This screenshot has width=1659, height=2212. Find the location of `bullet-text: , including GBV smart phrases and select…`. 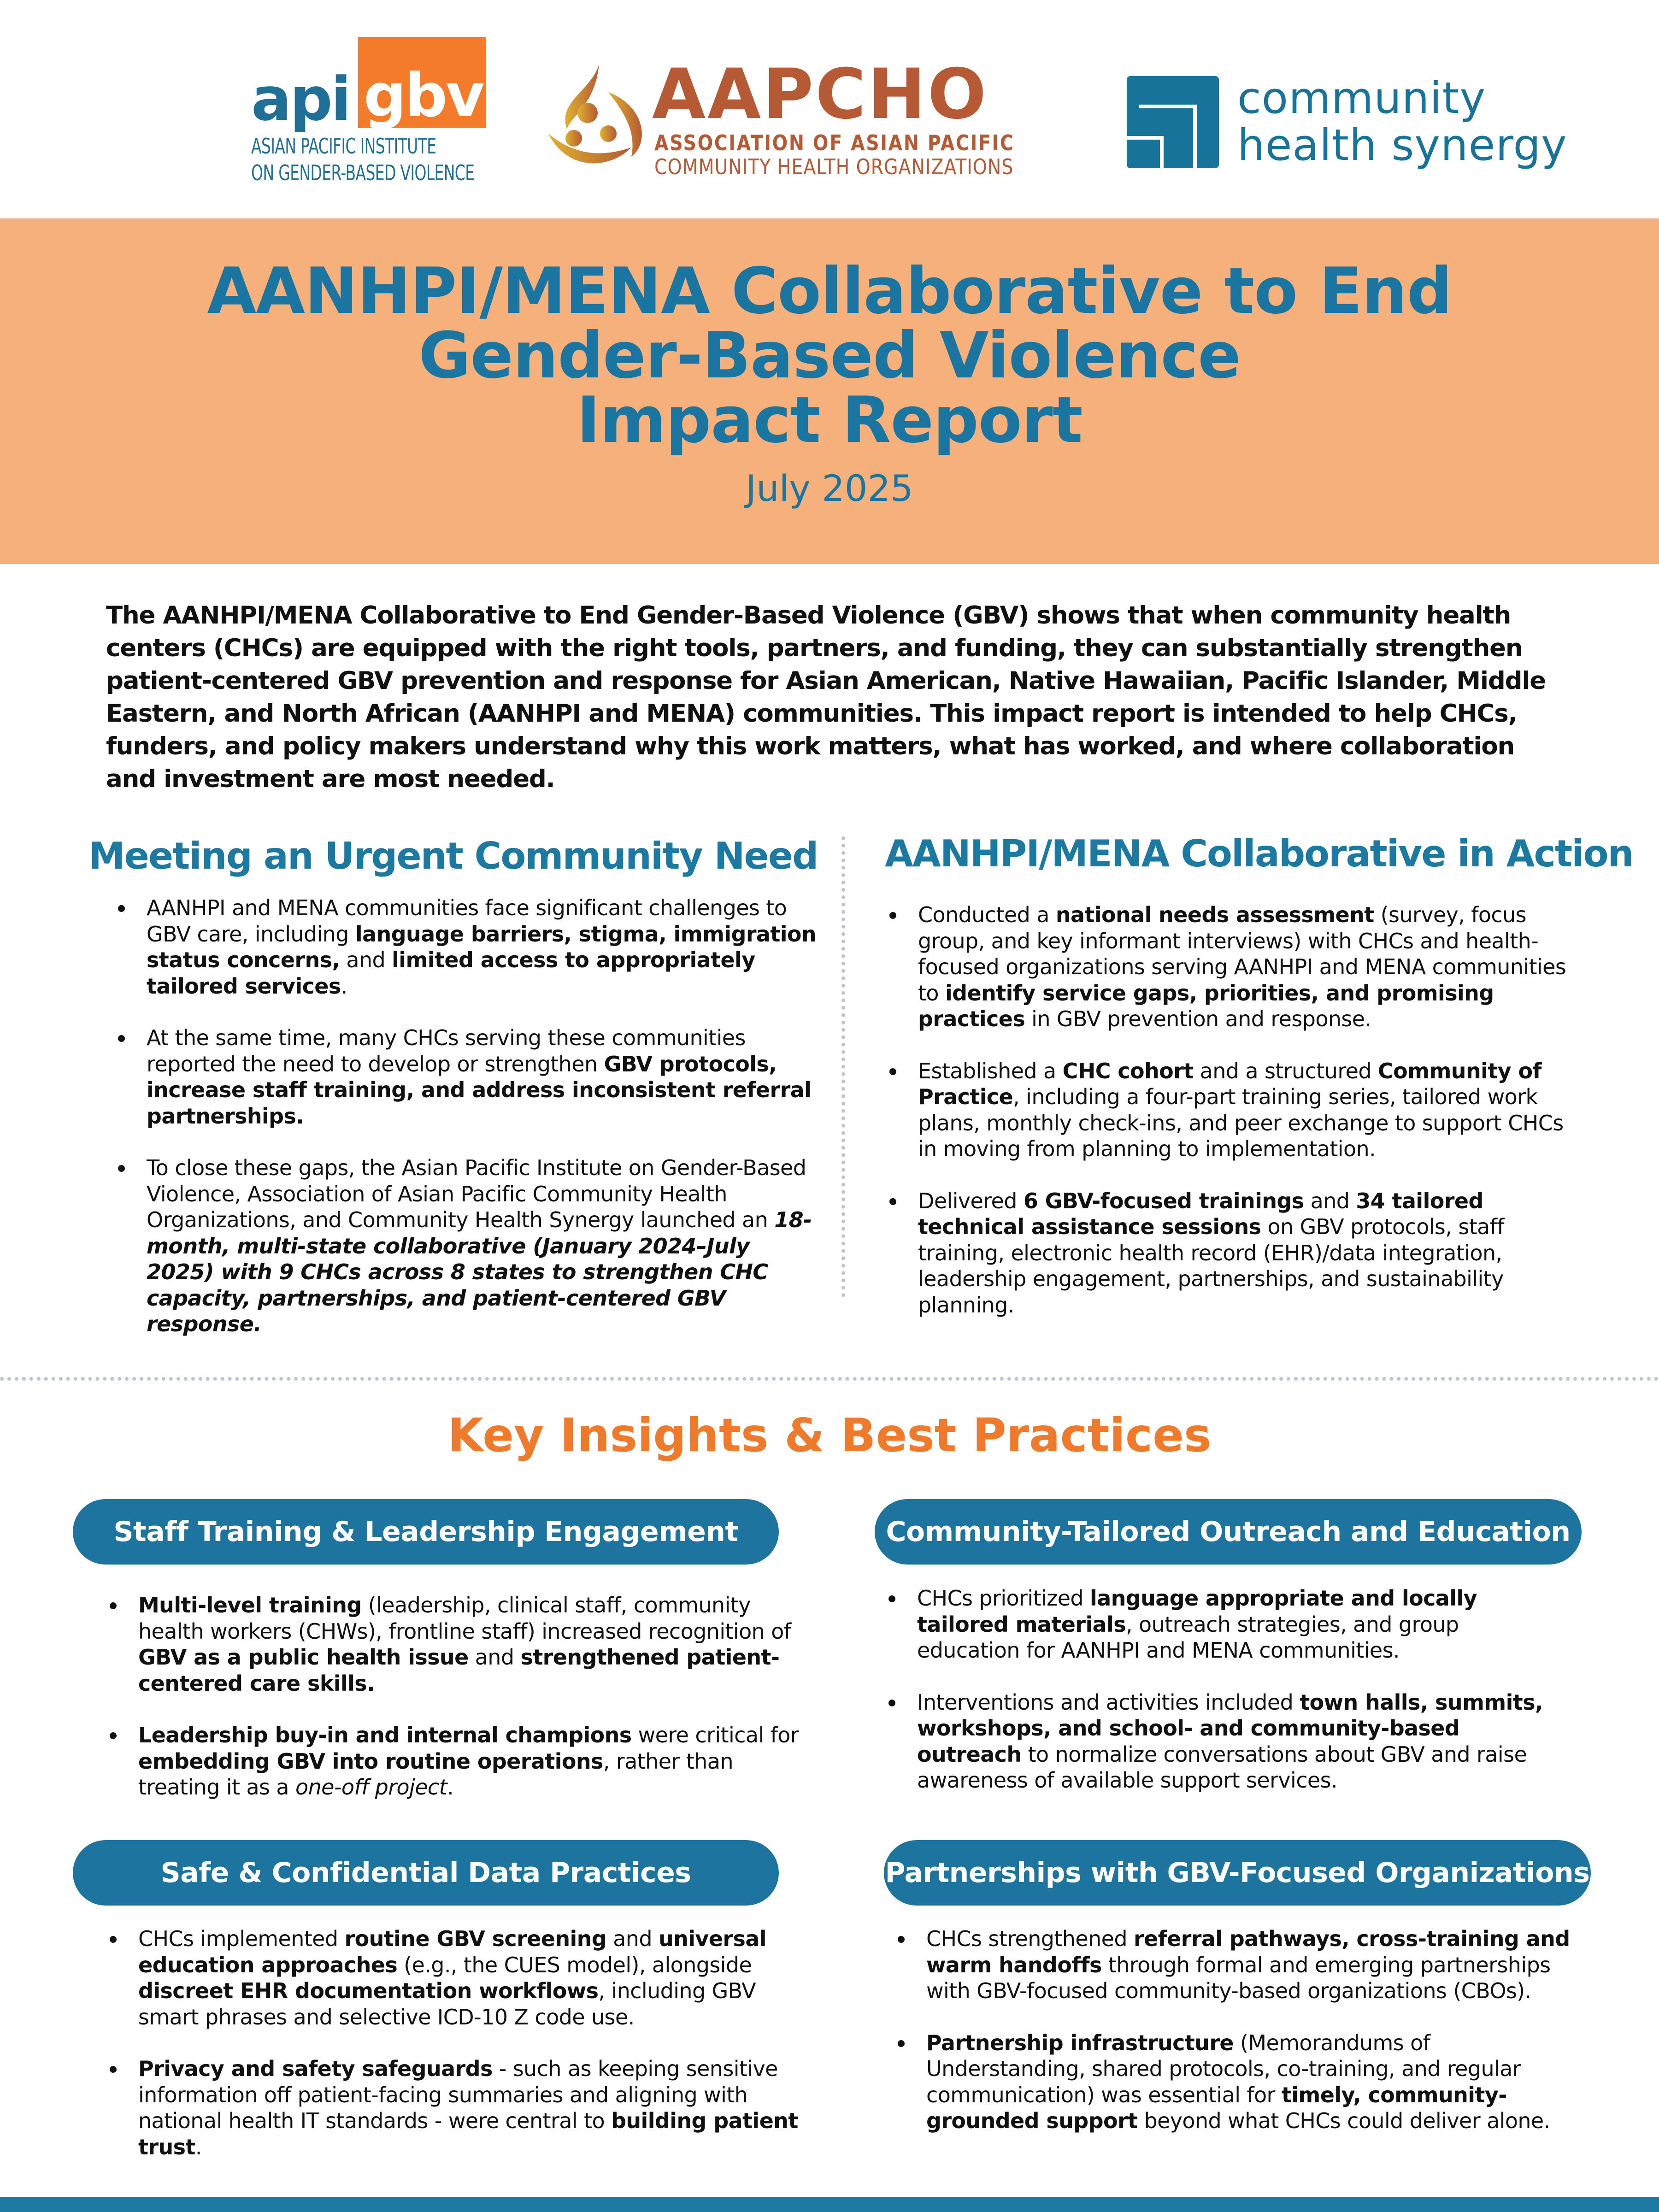

bullet-text: , including GBV smart phrases and select… is located at coordinates (447, 2004).